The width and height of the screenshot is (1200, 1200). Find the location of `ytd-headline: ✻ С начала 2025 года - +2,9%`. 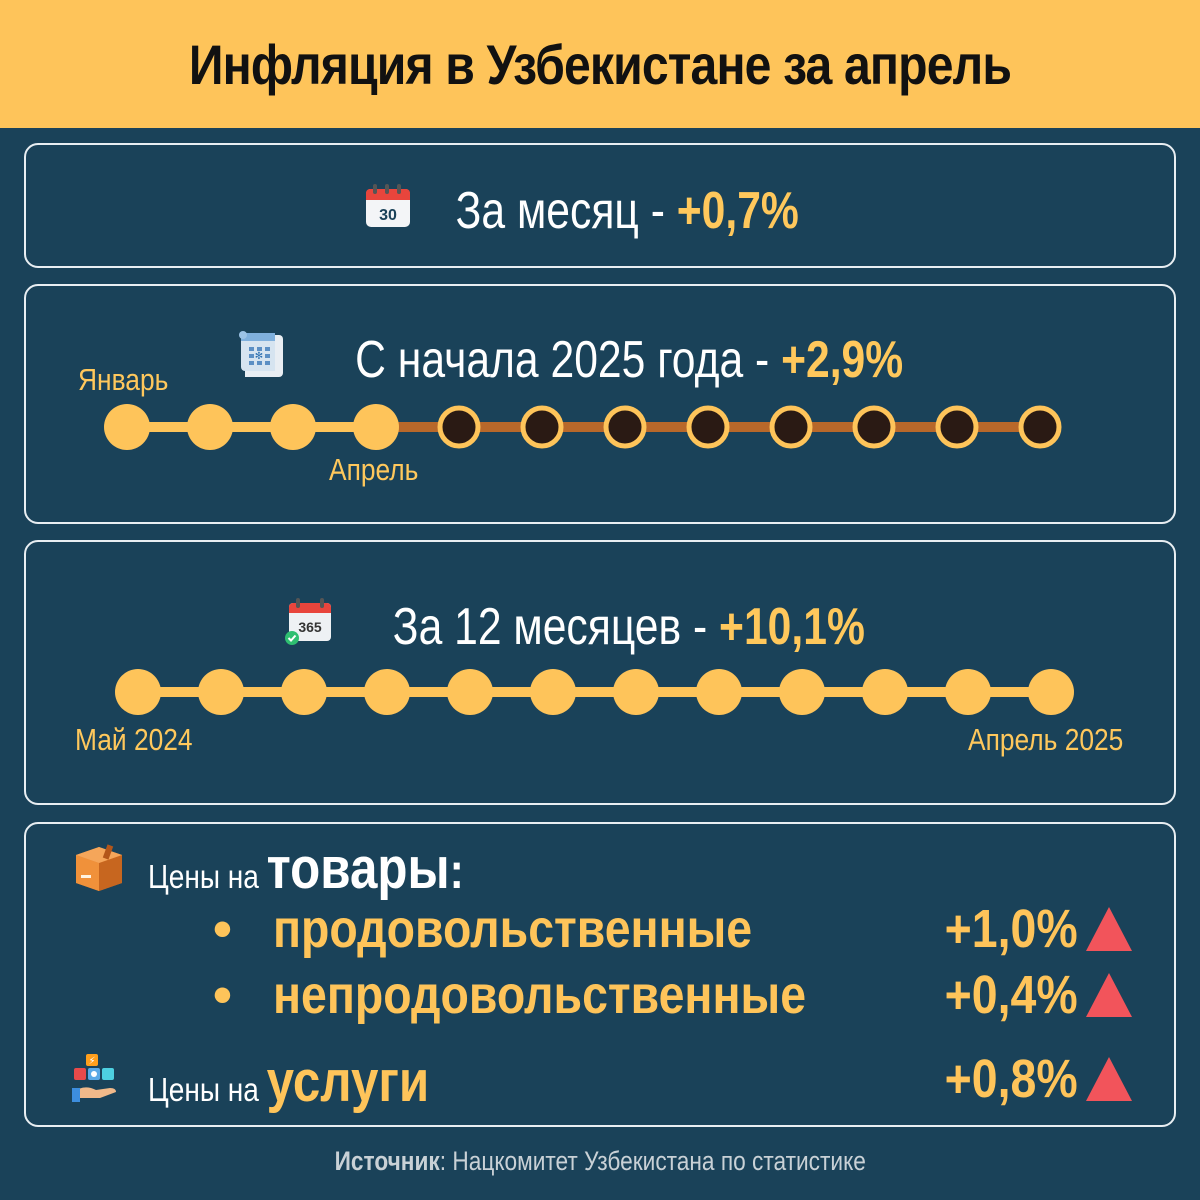

ytd-headline: ✻ С начала 2025 года - +2,9% is located at coordinates (600, 360).